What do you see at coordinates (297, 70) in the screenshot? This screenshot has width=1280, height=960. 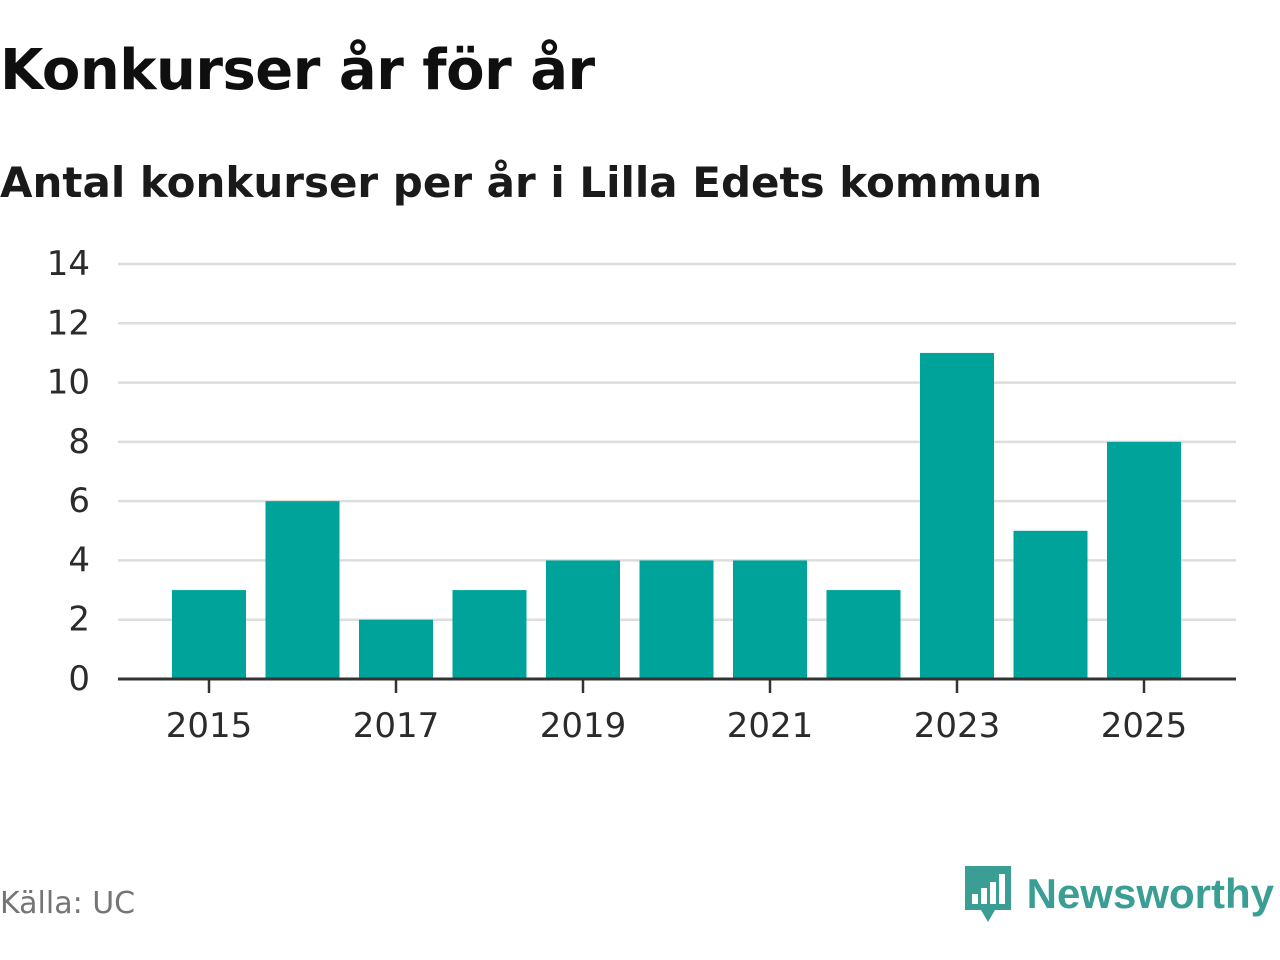 I see `chart-title: Konkurser år för år` at bounding box center [297, 70].